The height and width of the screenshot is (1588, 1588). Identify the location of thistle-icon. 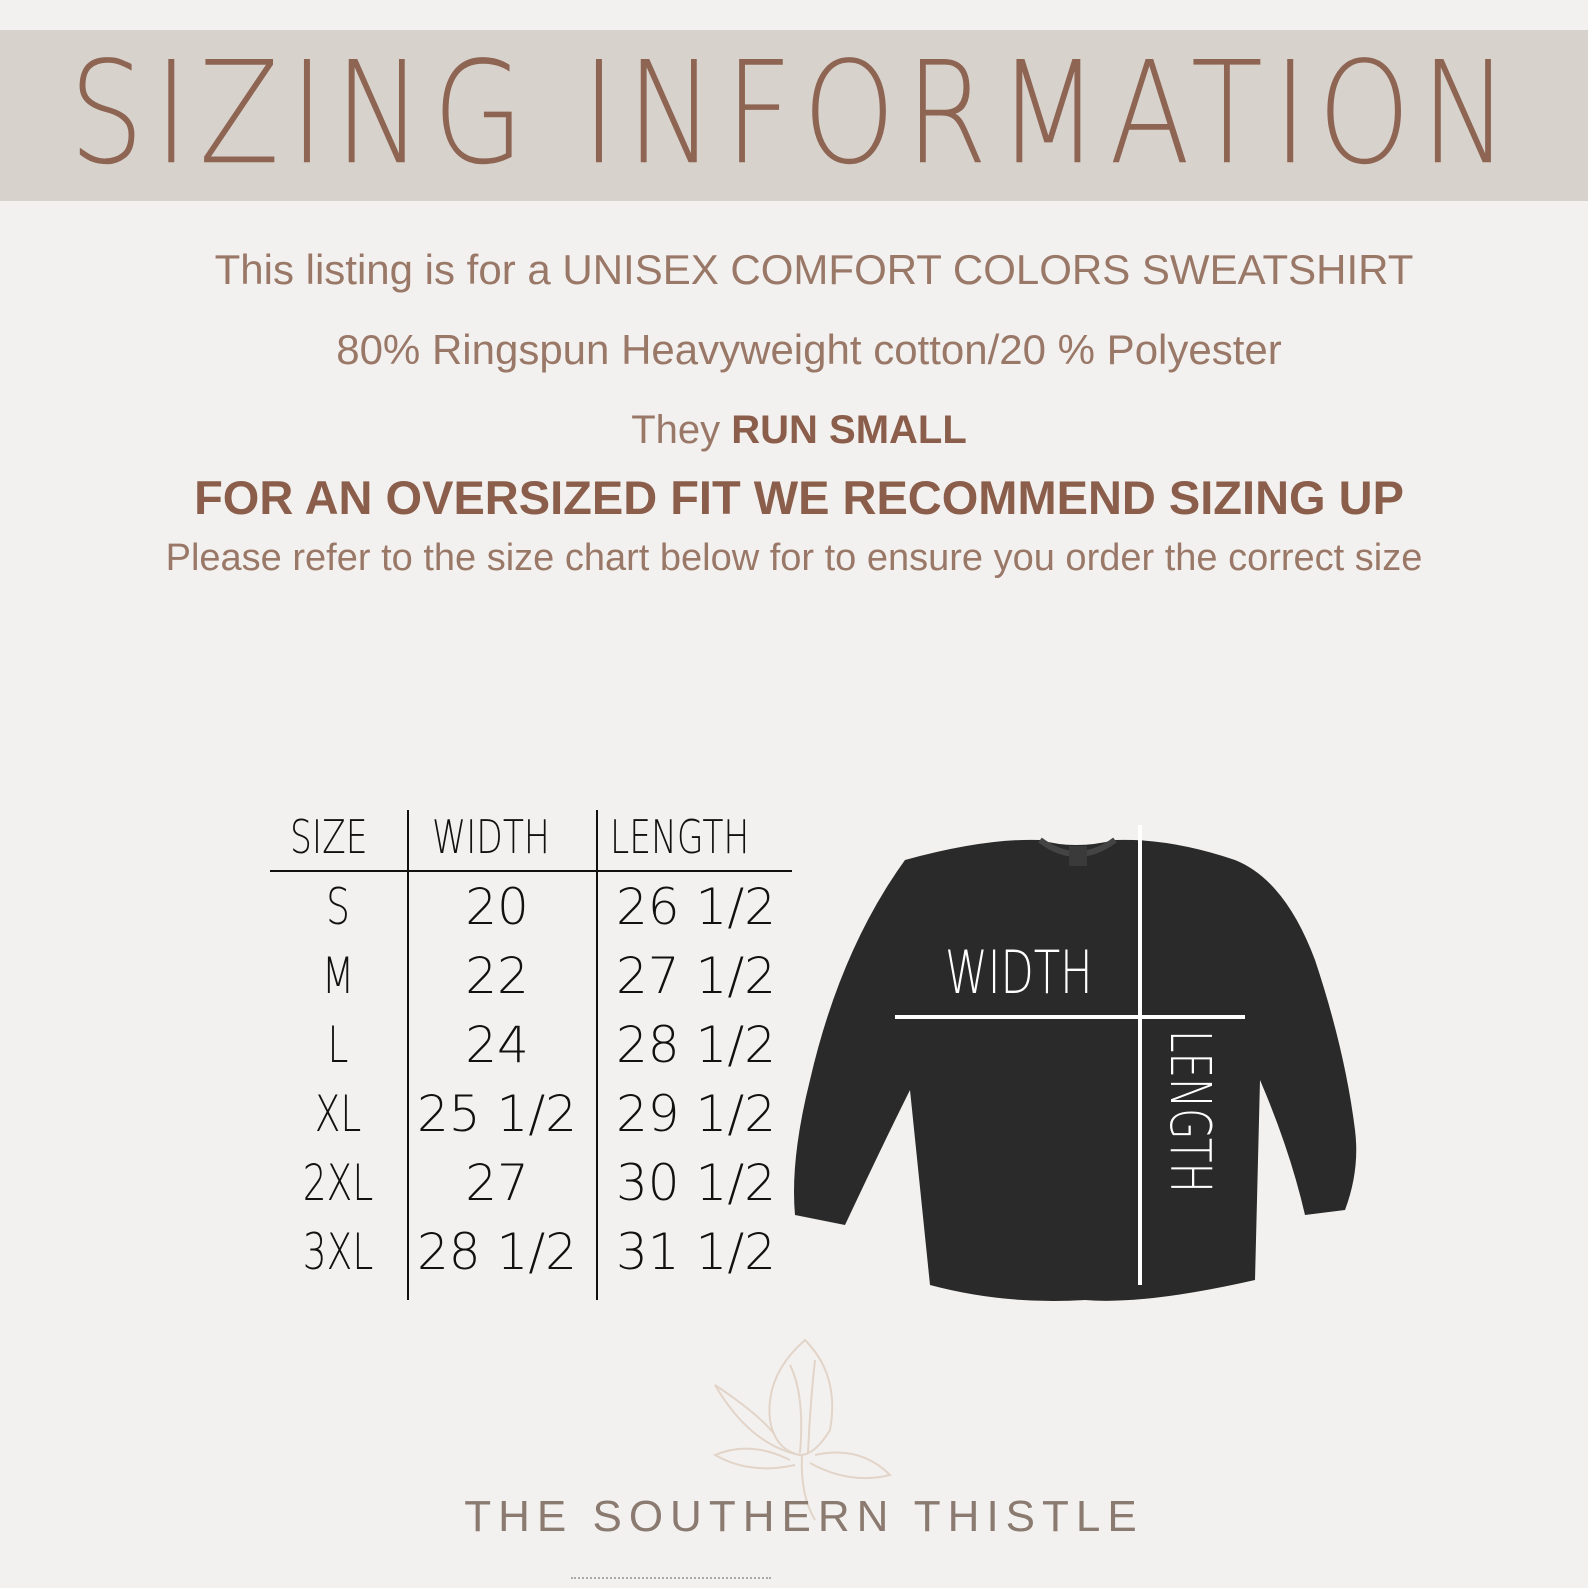
(802, 1429).